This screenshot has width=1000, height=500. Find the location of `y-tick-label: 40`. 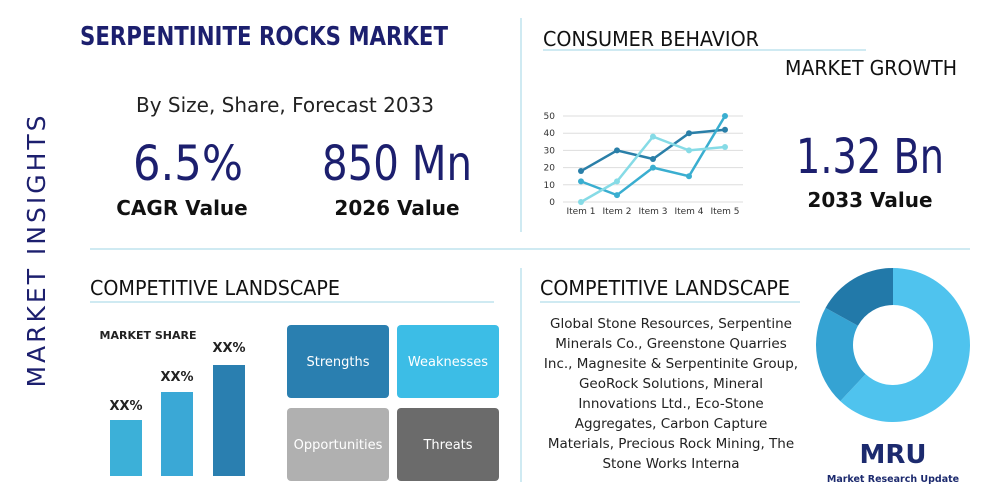

y-tick-label: 40 is located at coordinates (550, 134).